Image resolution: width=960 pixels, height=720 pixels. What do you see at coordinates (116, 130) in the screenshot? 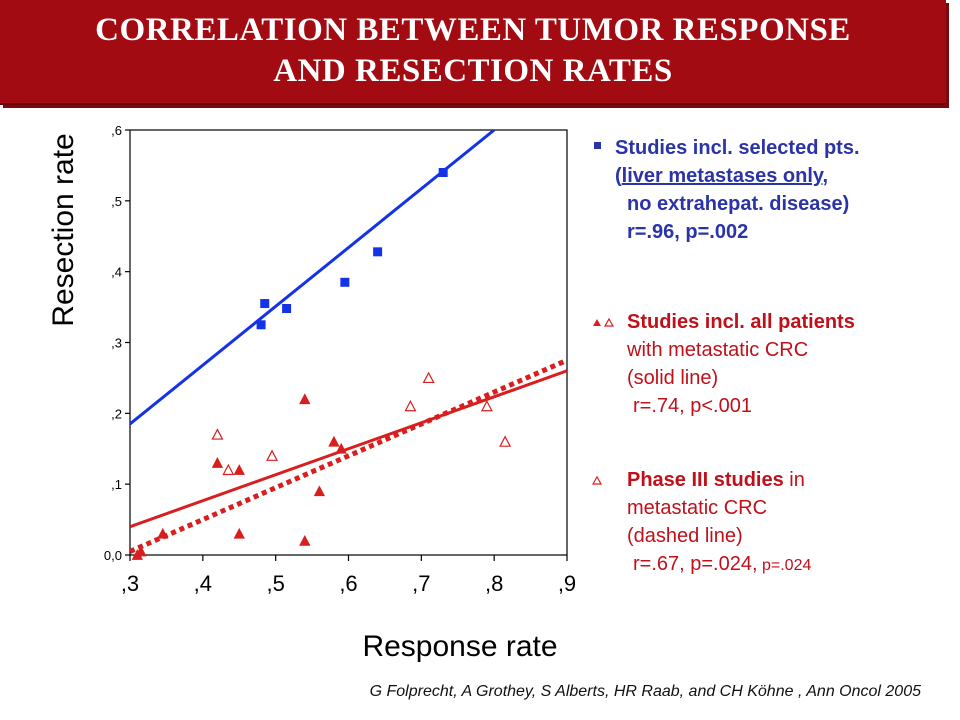
I see `y-tick-label-6: ,6` at bounding box center [116, 130].